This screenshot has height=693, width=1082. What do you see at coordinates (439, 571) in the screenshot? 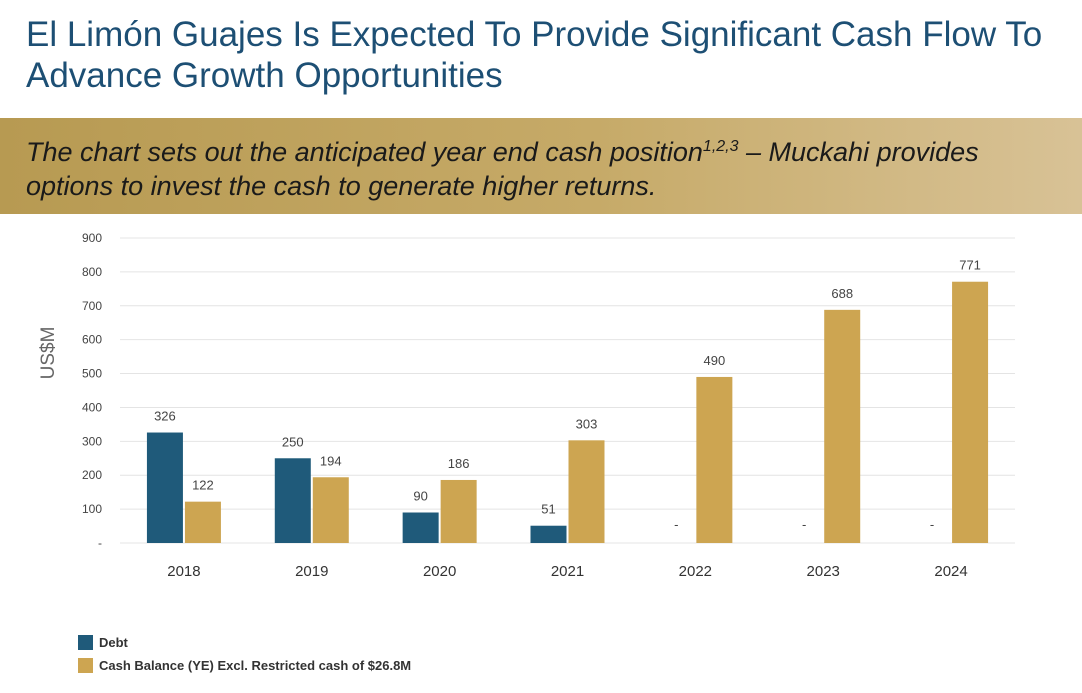
I see `x-tick-label: 2020` at bounding box center [439, 571].